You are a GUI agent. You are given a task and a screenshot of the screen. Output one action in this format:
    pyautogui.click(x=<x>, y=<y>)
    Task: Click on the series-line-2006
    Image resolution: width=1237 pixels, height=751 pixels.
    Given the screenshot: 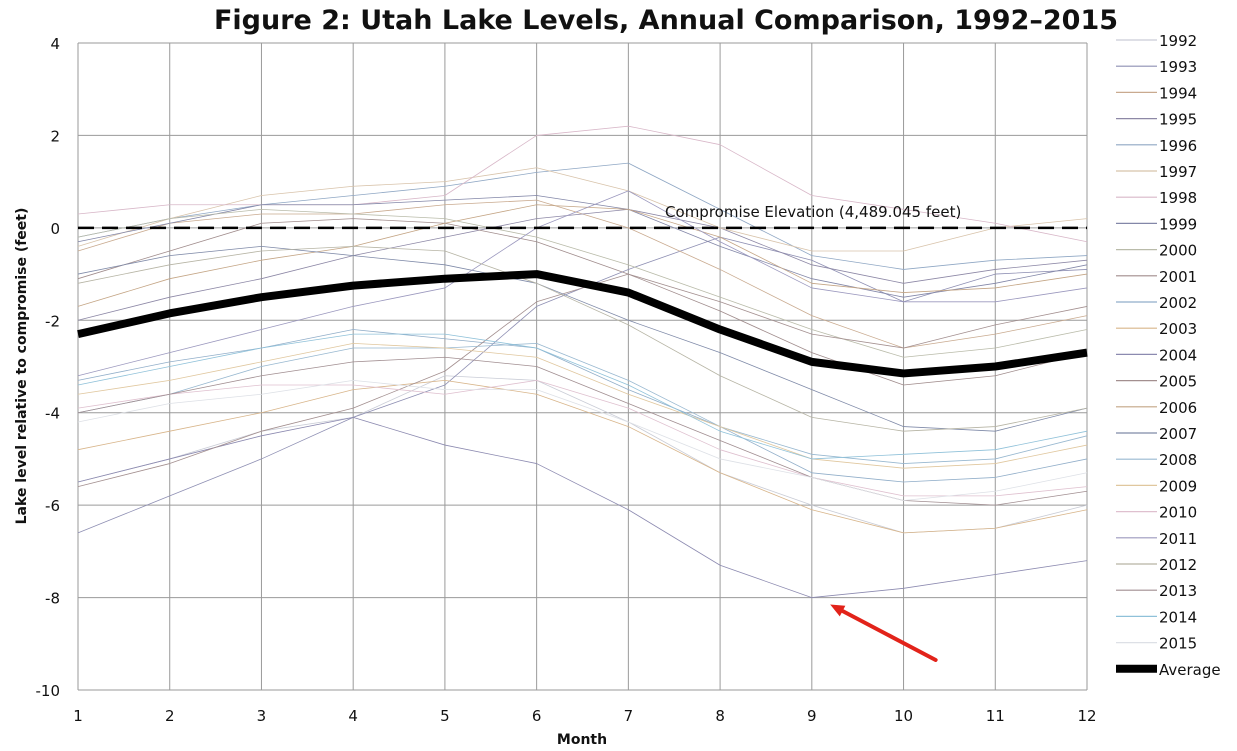 What is the action you would take?
    pyautogui.click(x=582, y=255)
    